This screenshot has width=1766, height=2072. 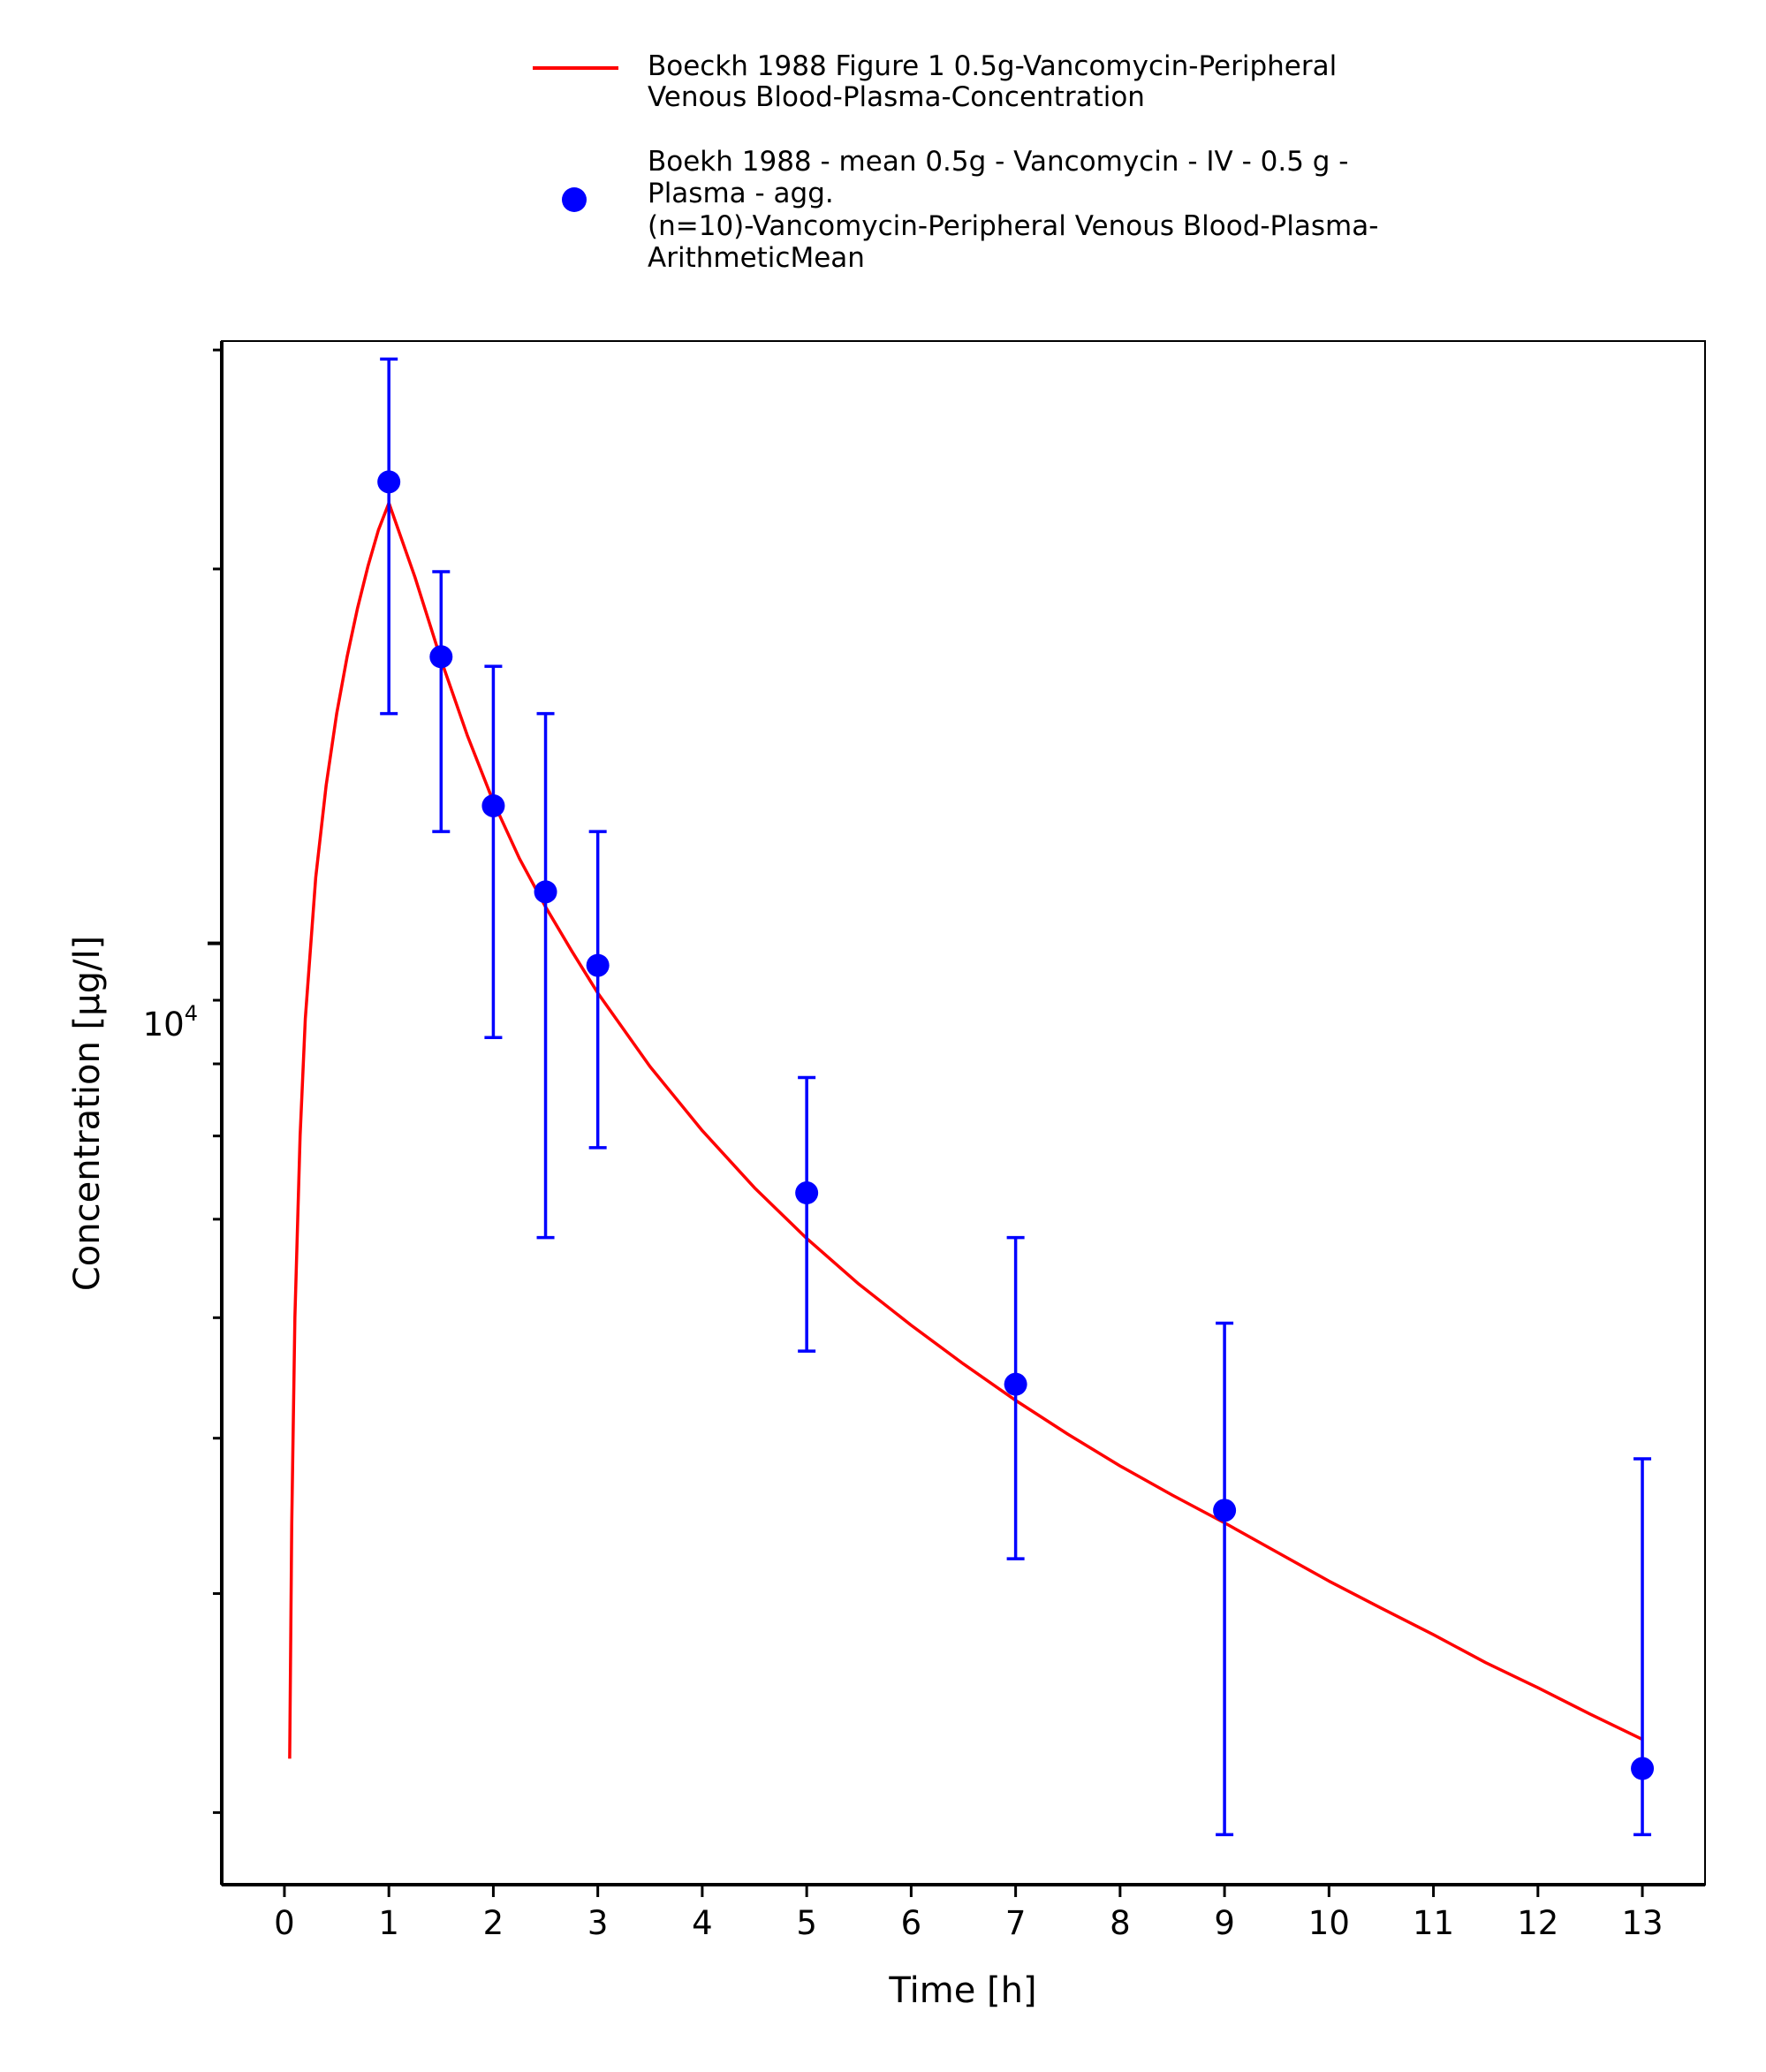 I want to click on x-tick-label: 12, so click(x=1537, y=1923).